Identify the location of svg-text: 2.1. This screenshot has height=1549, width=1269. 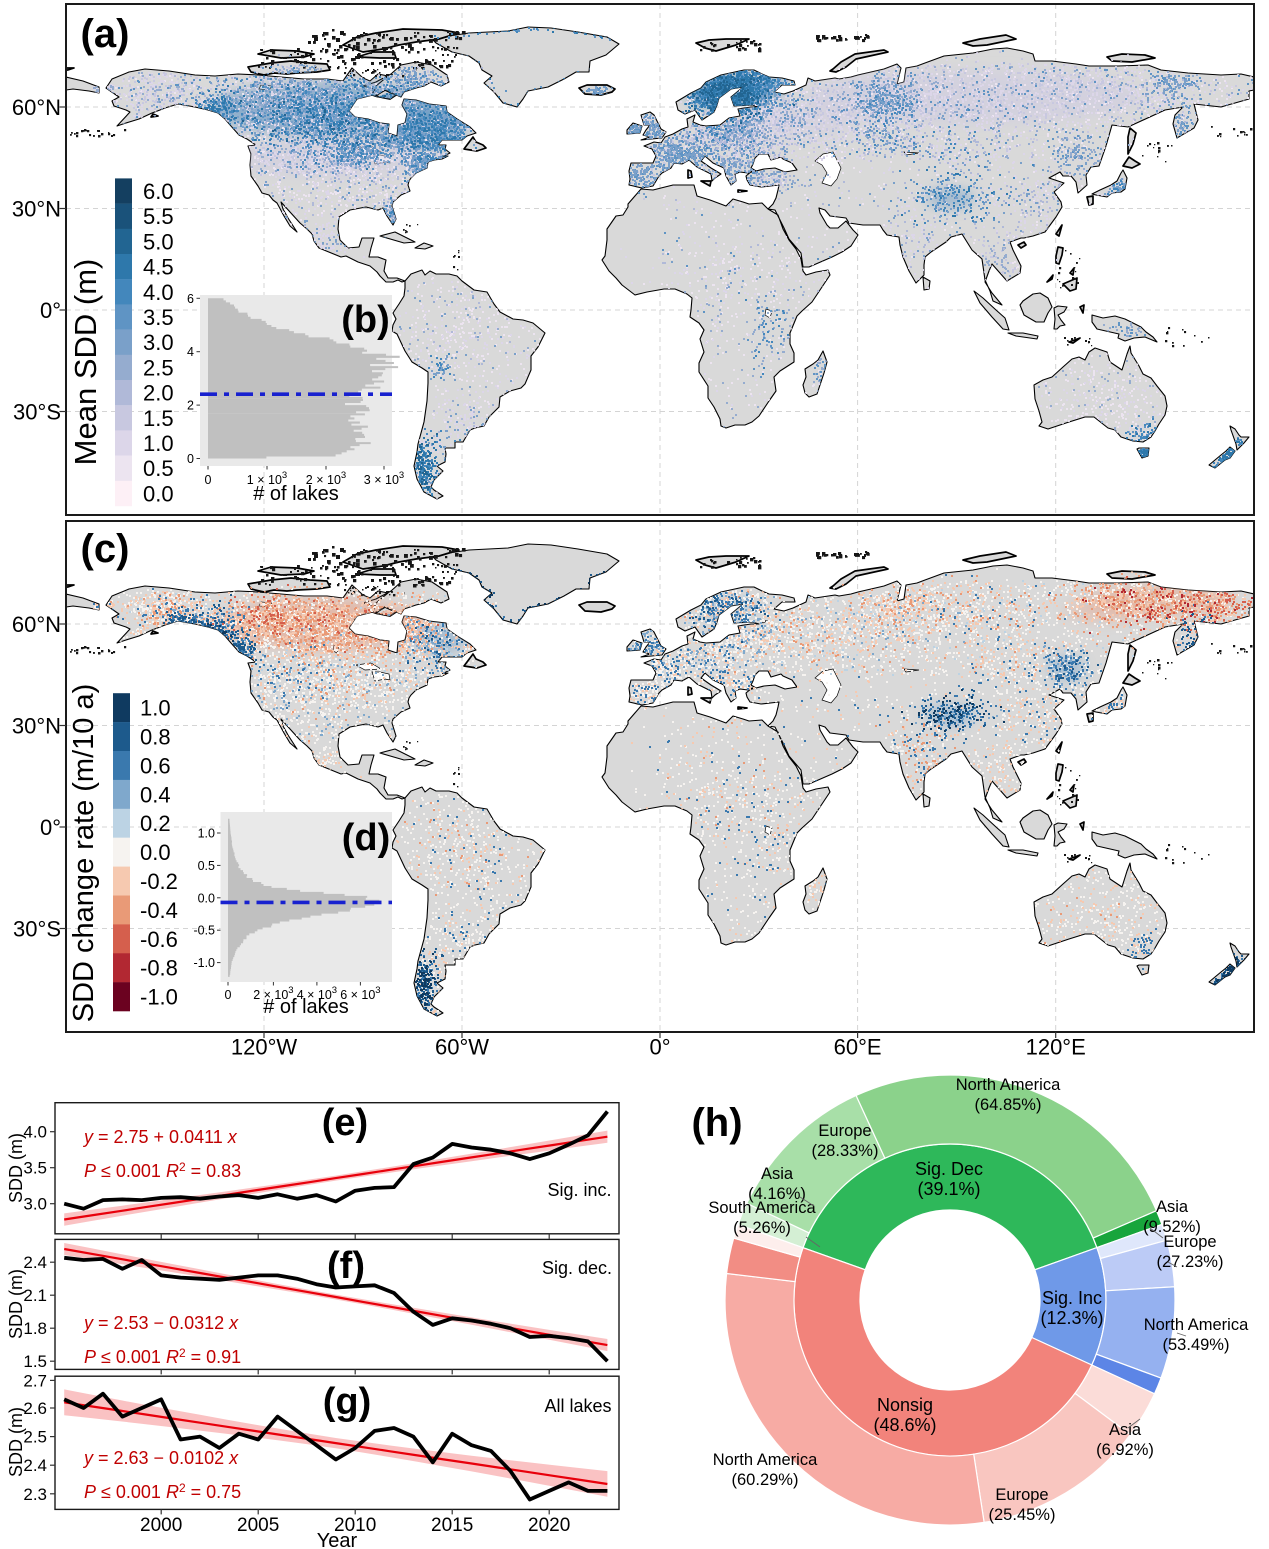
(35, 1295).